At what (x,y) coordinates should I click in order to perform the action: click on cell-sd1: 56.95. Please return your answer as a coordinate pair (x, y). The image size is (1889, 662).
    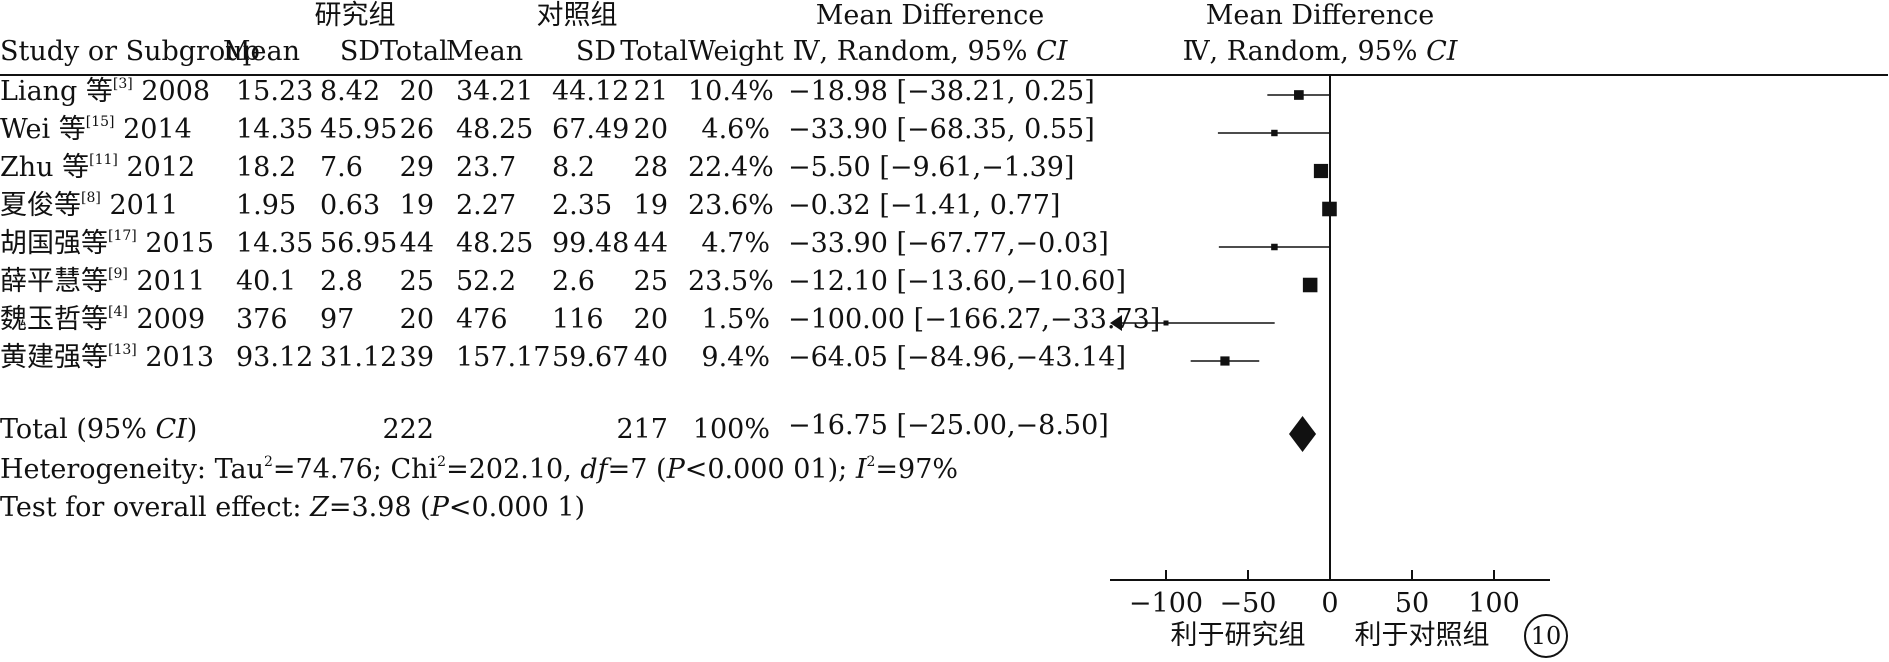
    Looking at the image, I should click on (359, 243).